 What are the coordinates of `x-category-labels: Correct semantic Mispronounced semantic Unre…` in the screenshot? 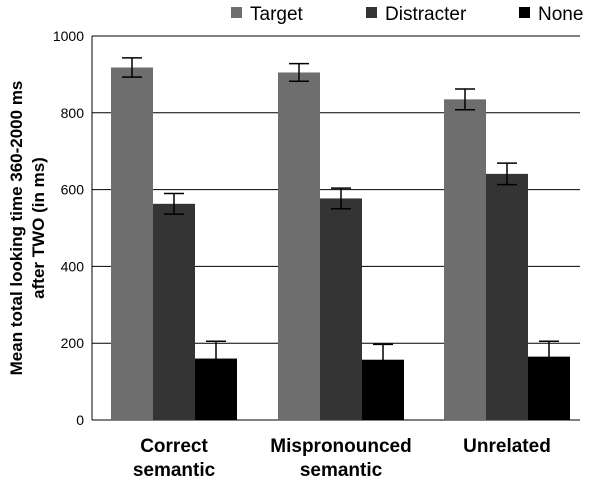 It's located at (342, 458).